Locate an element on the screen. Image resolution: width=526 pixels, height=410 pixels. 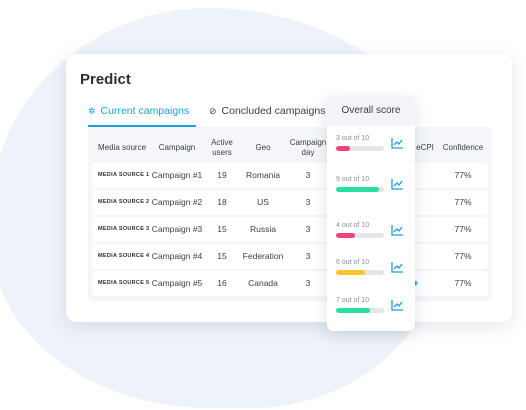
header-campaign-day: Campaign day is located at coordinates (308, 147).